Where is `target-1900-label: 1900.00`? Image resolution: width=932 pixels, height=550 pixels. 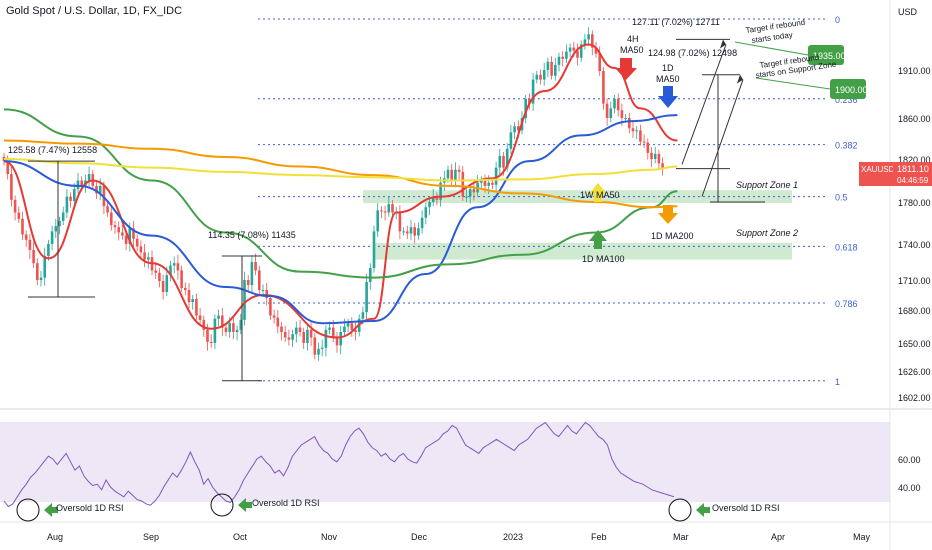 target-1900-label: 1900.00 is located at coordinates (851, 90).